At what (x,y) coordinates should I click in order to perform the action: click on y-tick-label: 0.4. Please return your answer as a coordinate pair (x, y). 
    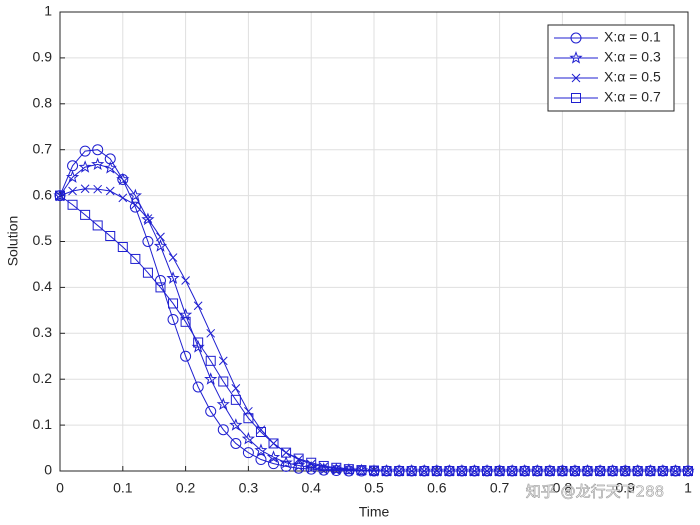
    Looking at the image, I should click on (43, 286).